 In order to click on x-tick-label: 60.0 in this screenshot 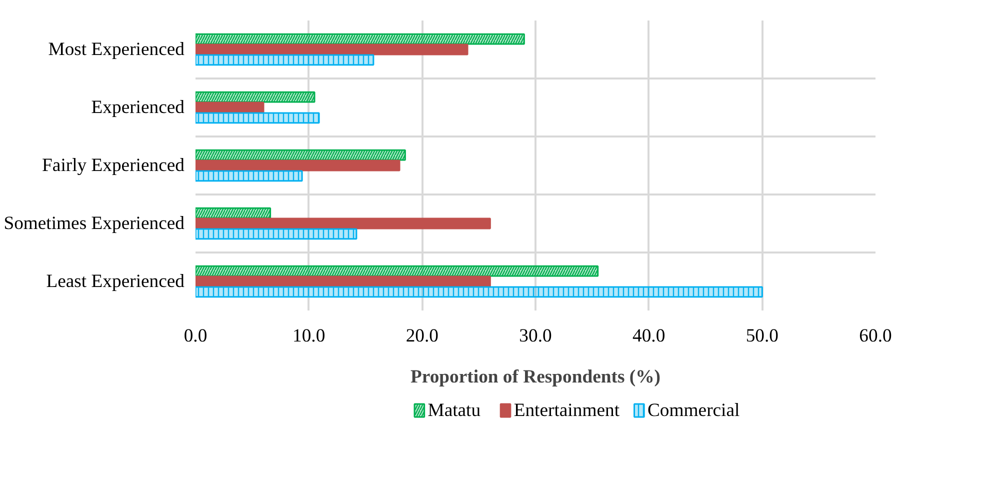, I will do `click(875, 336)`.